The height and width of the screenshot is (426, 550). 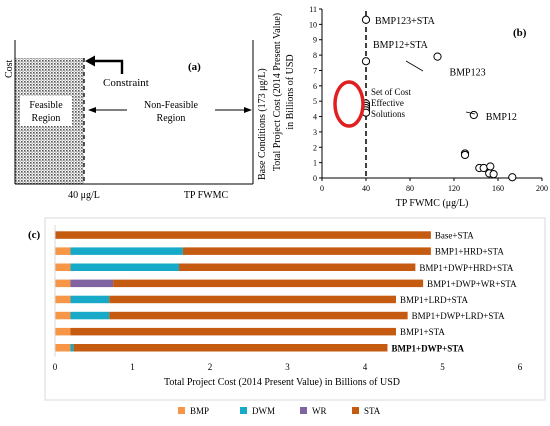 I want to click on y-tick-label: 5, so click(x=315, y=101).